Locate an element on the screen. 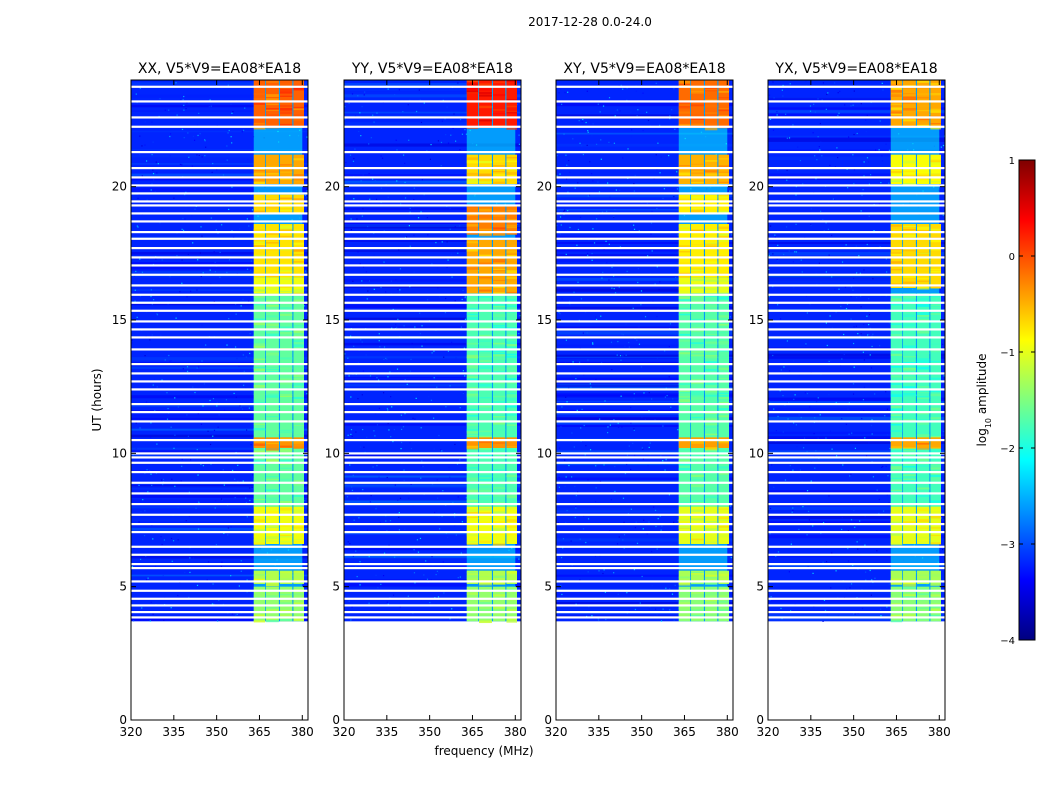  y-tick-label-3-15: 15 is located at coordinates (756, 320).